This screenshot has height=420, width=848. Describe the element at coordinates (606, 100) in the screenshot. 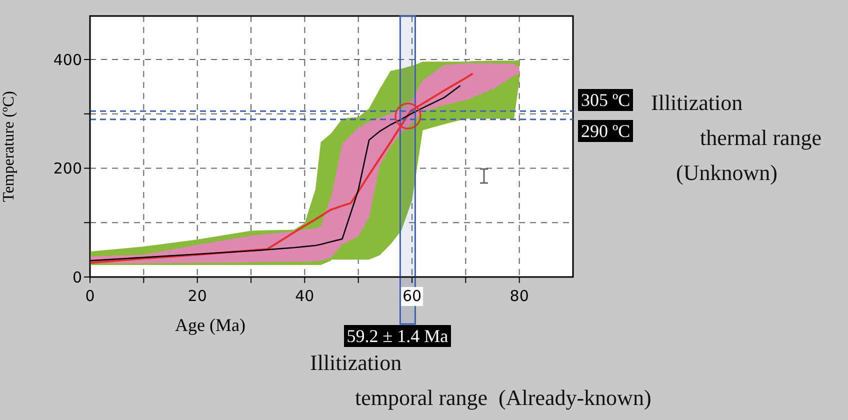

I see `ref-line-label: 305 ºC` at that location.